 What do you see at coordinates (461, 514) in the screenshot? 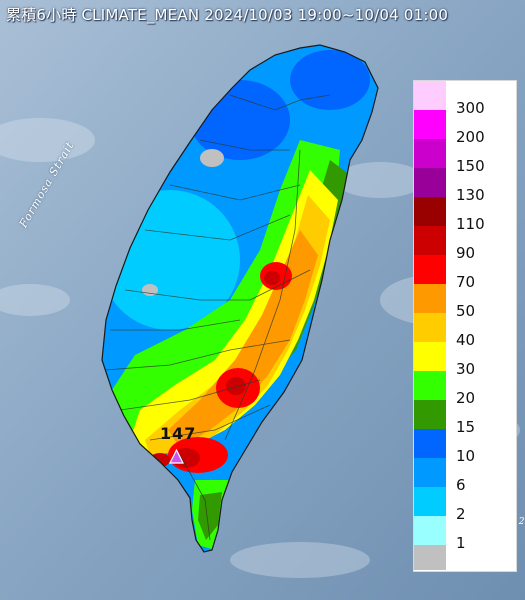
I see `legend-label: 2` at bounding box center [461, 514].